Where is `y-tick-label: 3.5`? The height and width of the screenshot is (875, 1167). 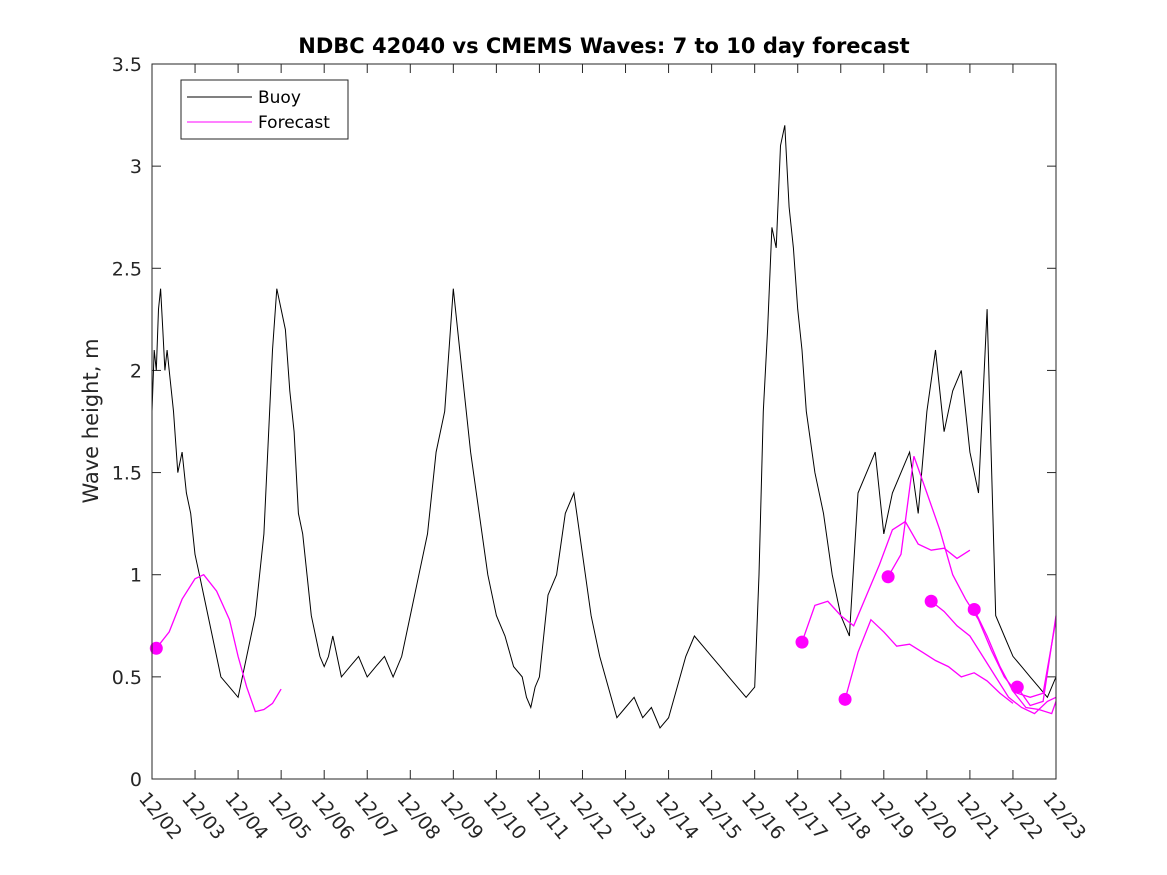
y-tick-label: 3.5 is located at coordinates (127, 65).